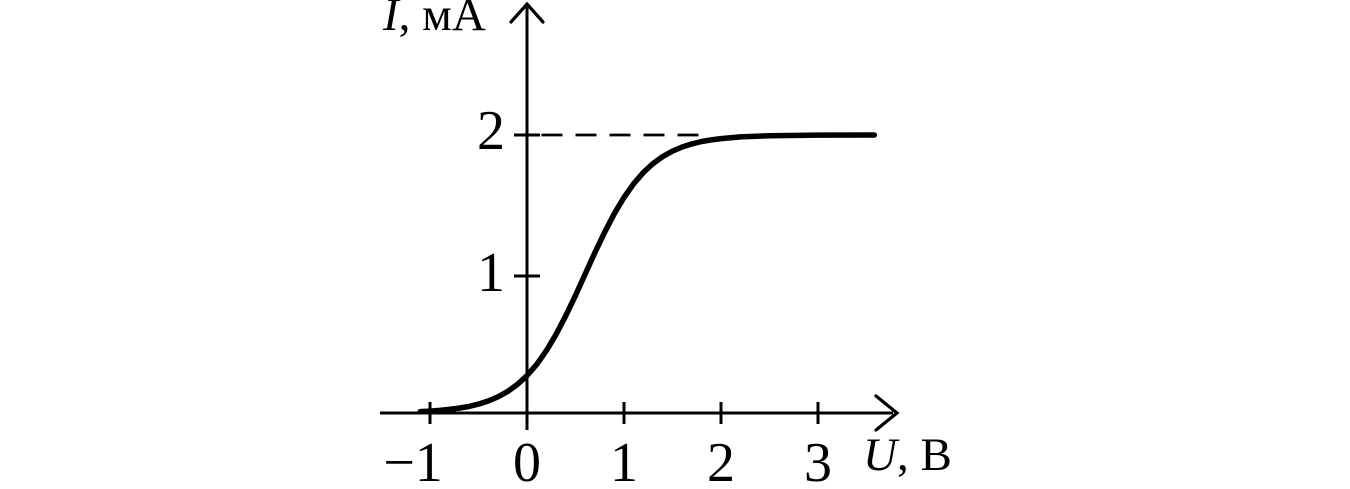  What do you see at coordinates (818, 460) in the screenshot?
I see `x-tick-label-3: 3` at bounding box center [818, 460].